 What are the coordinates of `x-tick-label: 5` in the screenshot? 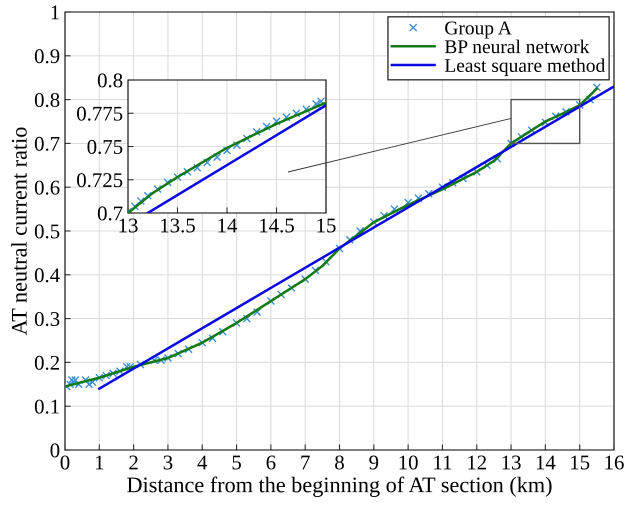 It's located at (236, 463).